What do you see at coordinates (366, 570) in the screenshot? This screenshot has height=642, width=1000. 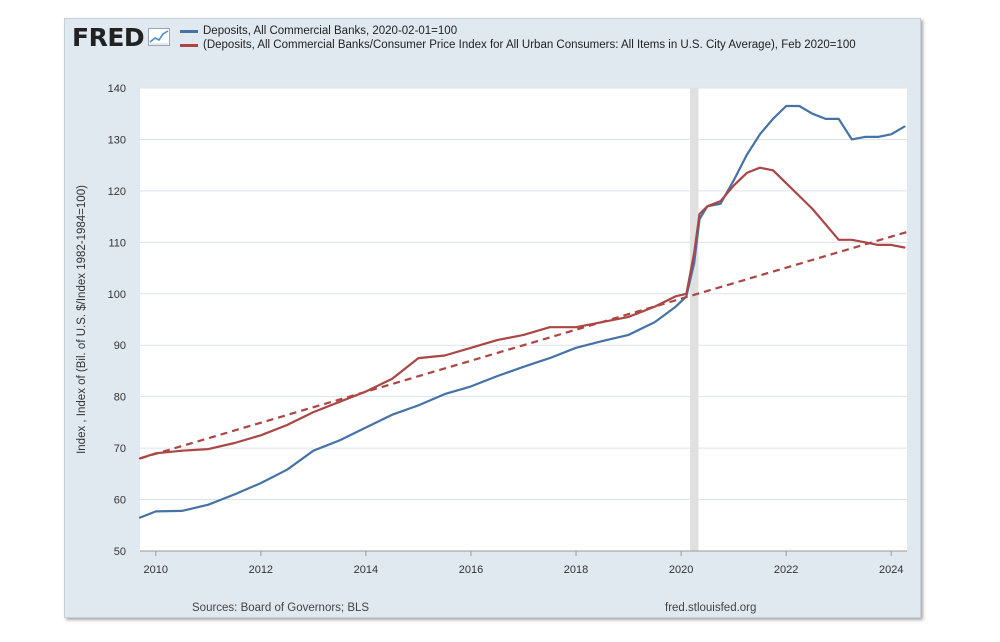 I see `x-tick-label: 2014` at bounding box center [366, 570].